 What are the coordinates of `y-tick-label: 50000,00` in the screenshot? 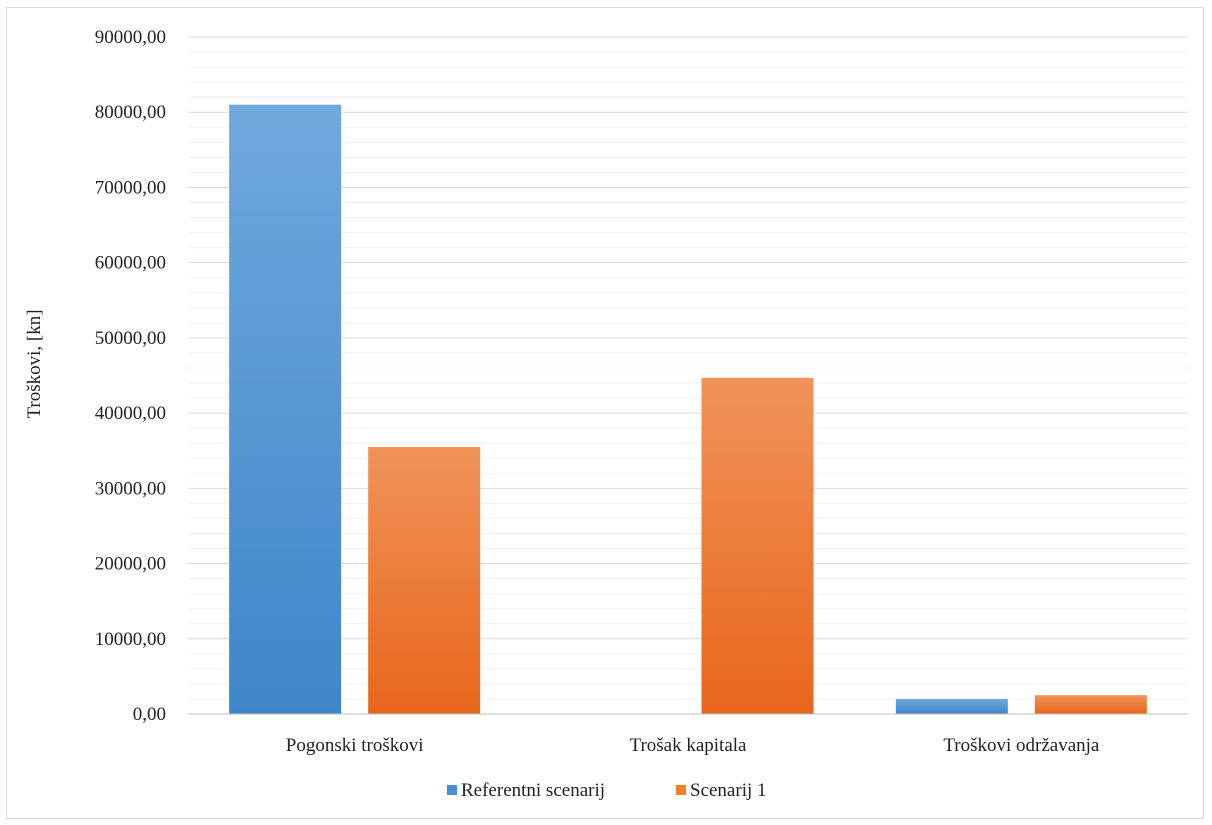 It's located at (130, 338).